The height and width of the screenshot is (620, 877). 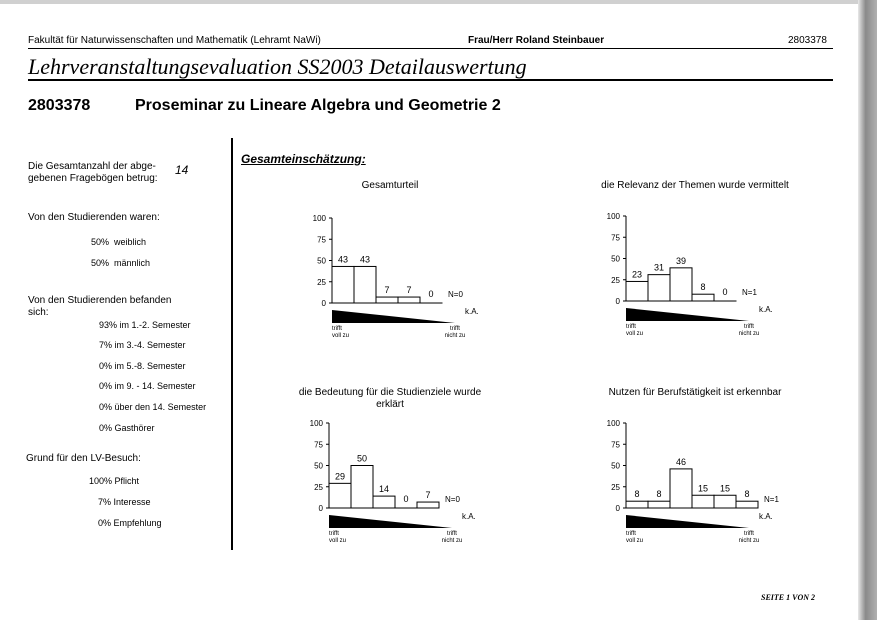 What do you see at coordinates (127, 428) in the screenshot?
I see `semester-row: 0% Gasthörer` at bounding box center [127, 428].